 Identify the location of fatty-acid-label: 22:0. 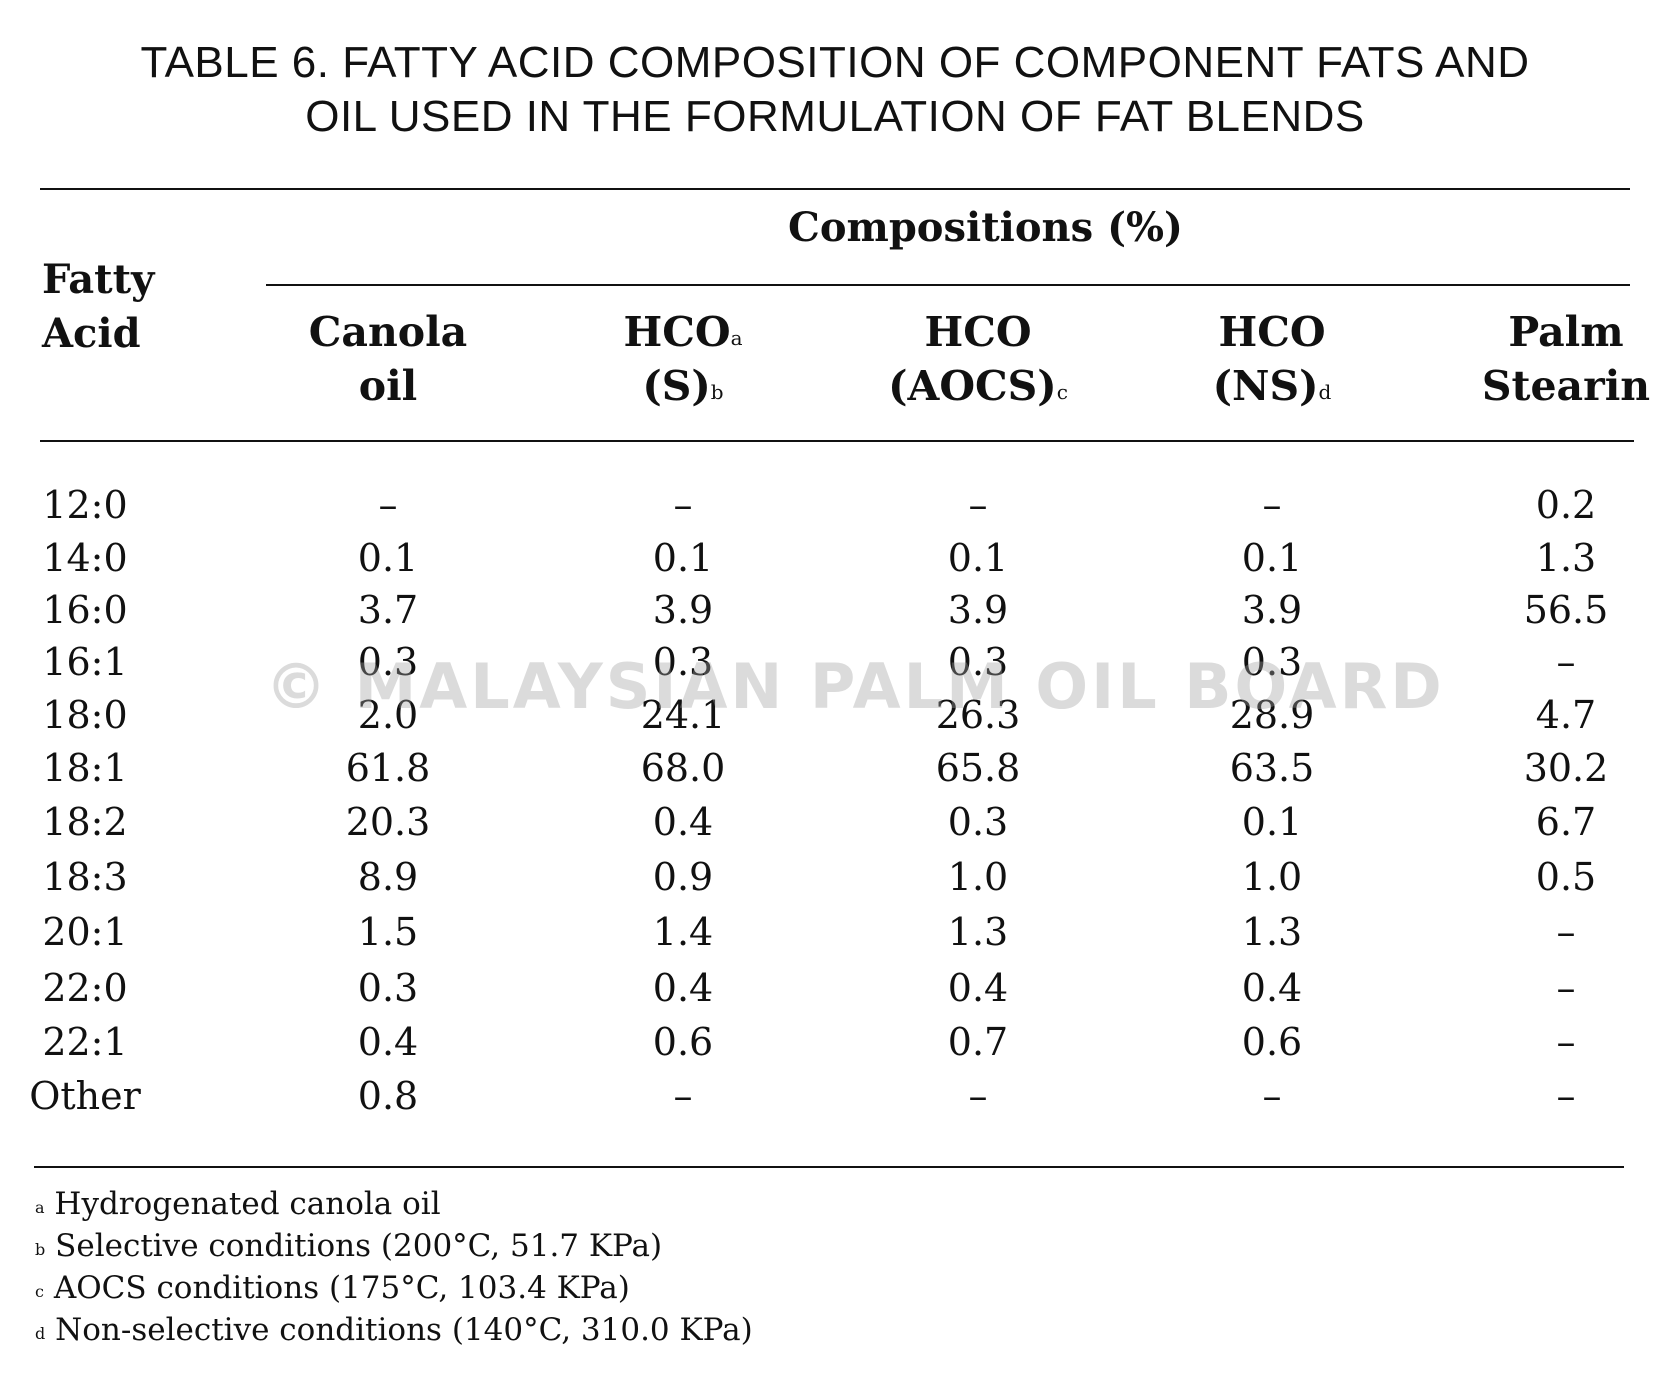
(85, 988).